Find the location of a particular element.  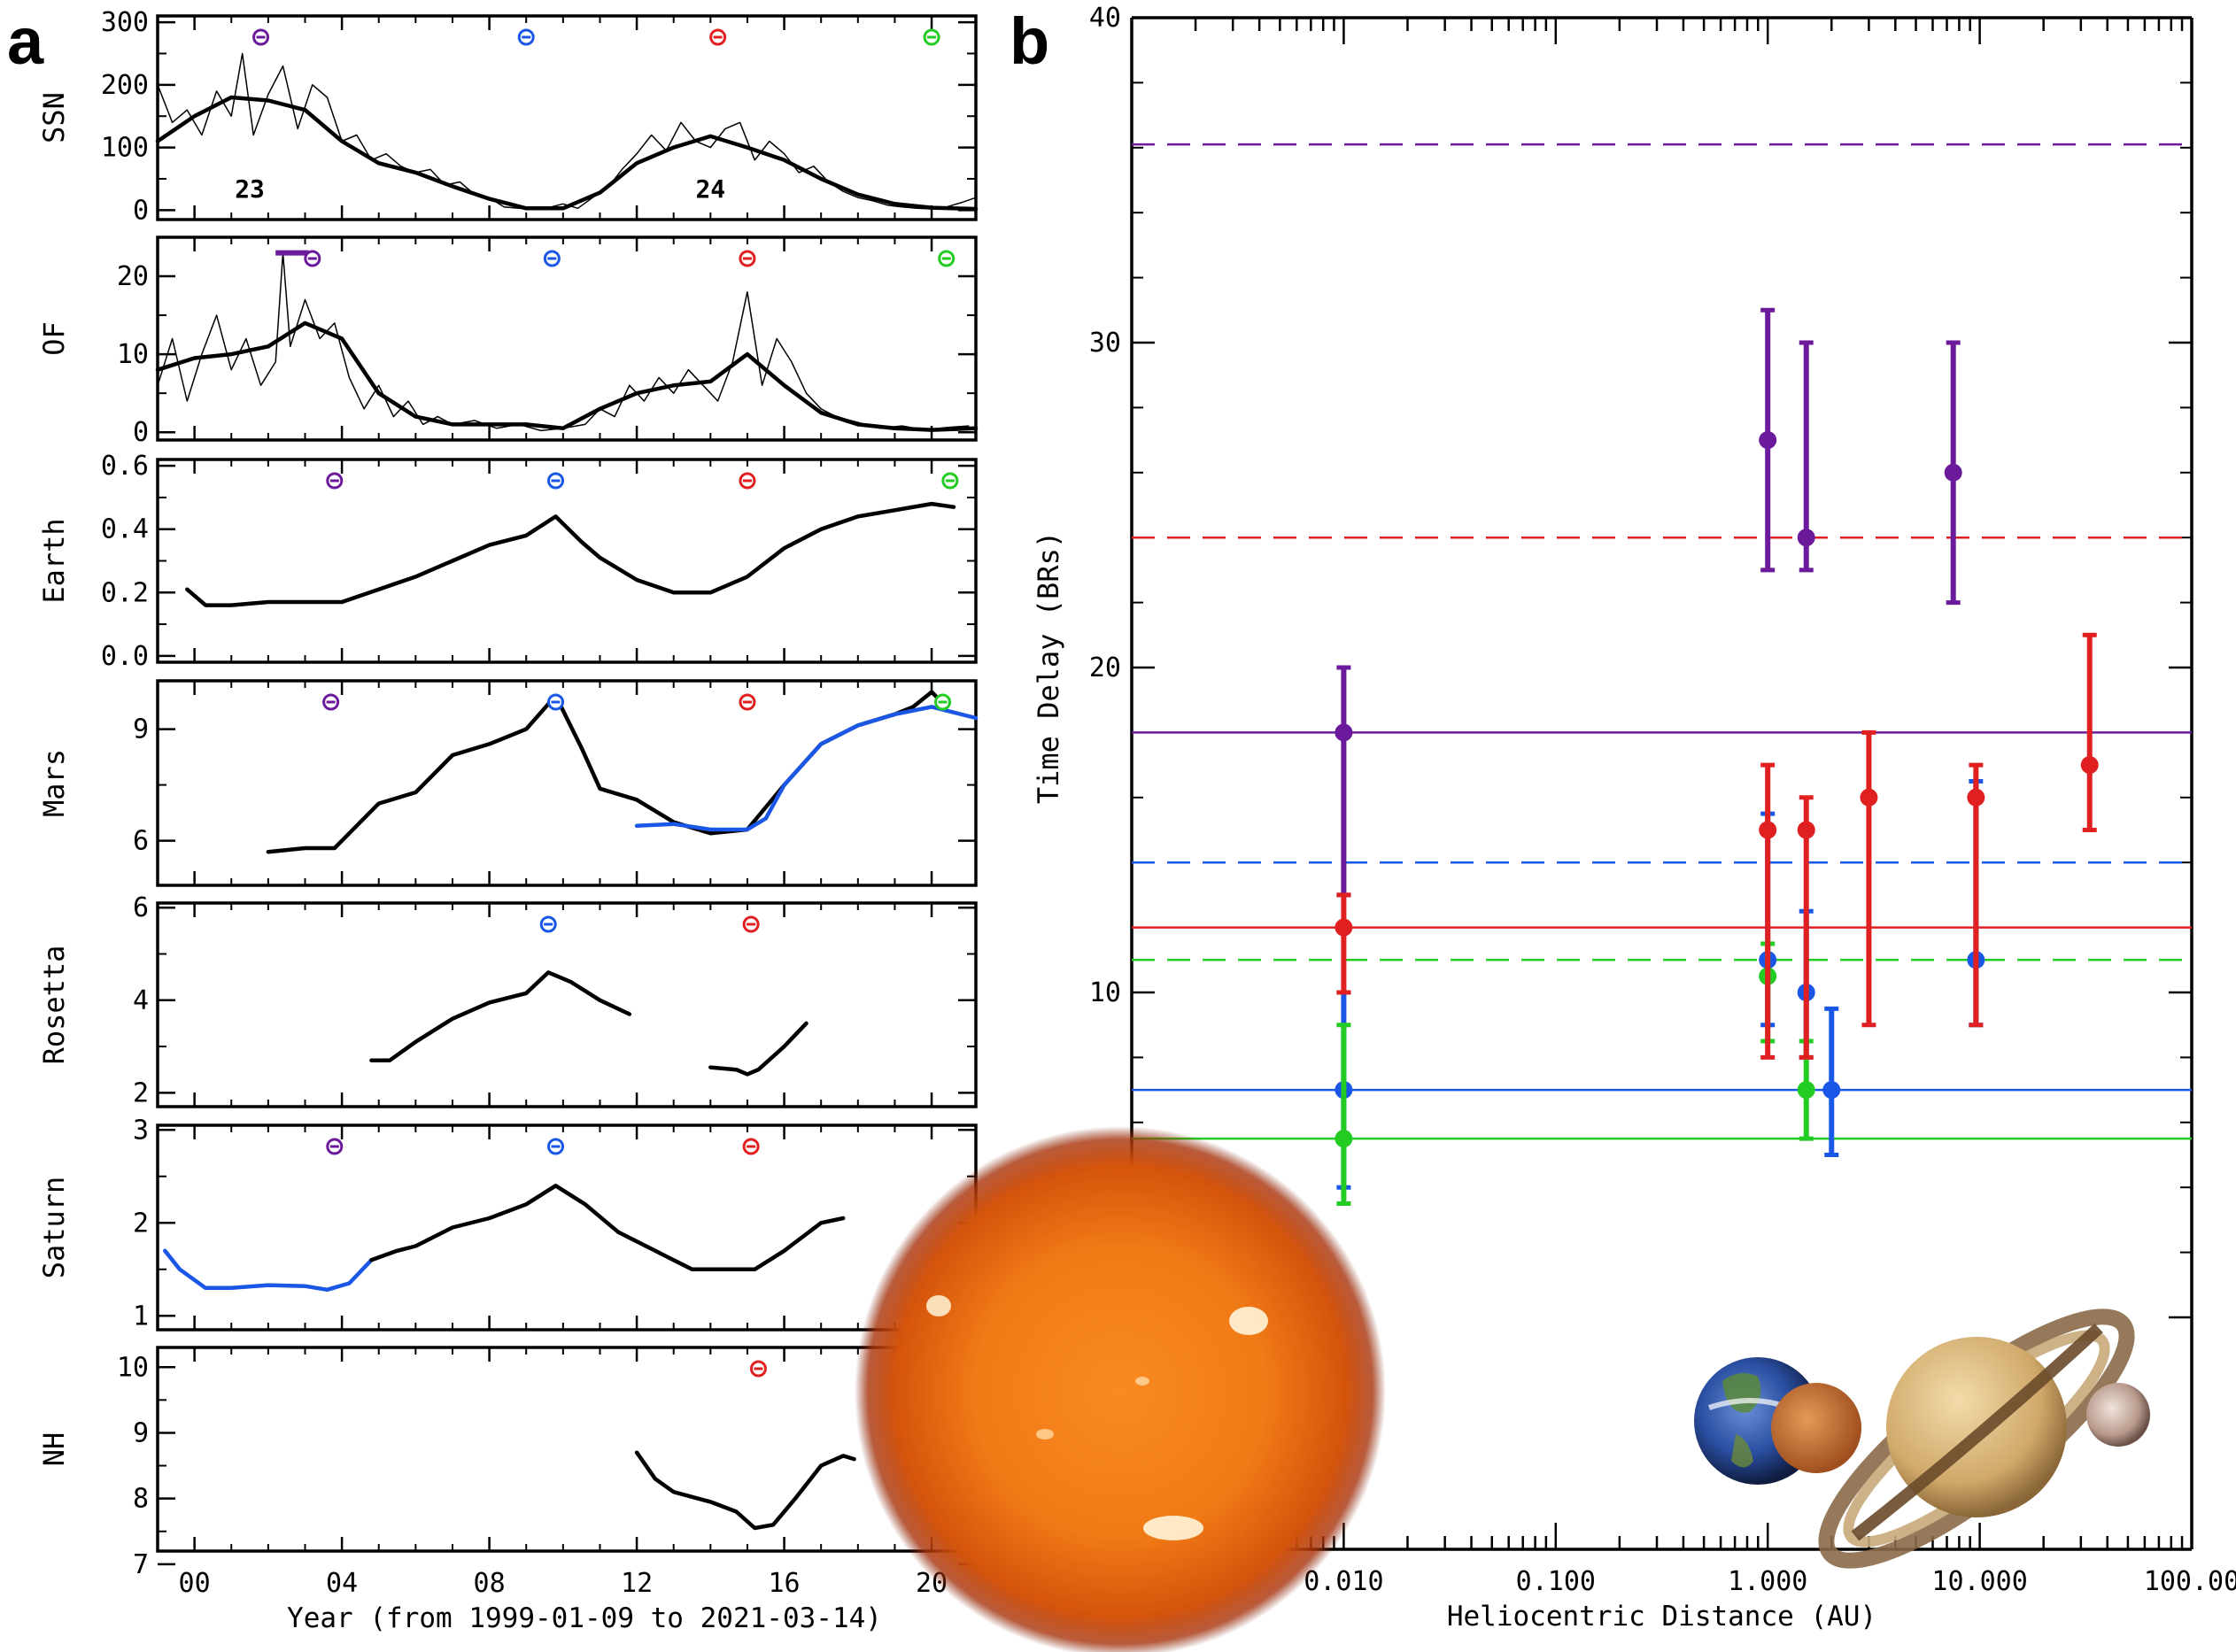

y-tick-label: 4 is located at coordinates (141, 1000).